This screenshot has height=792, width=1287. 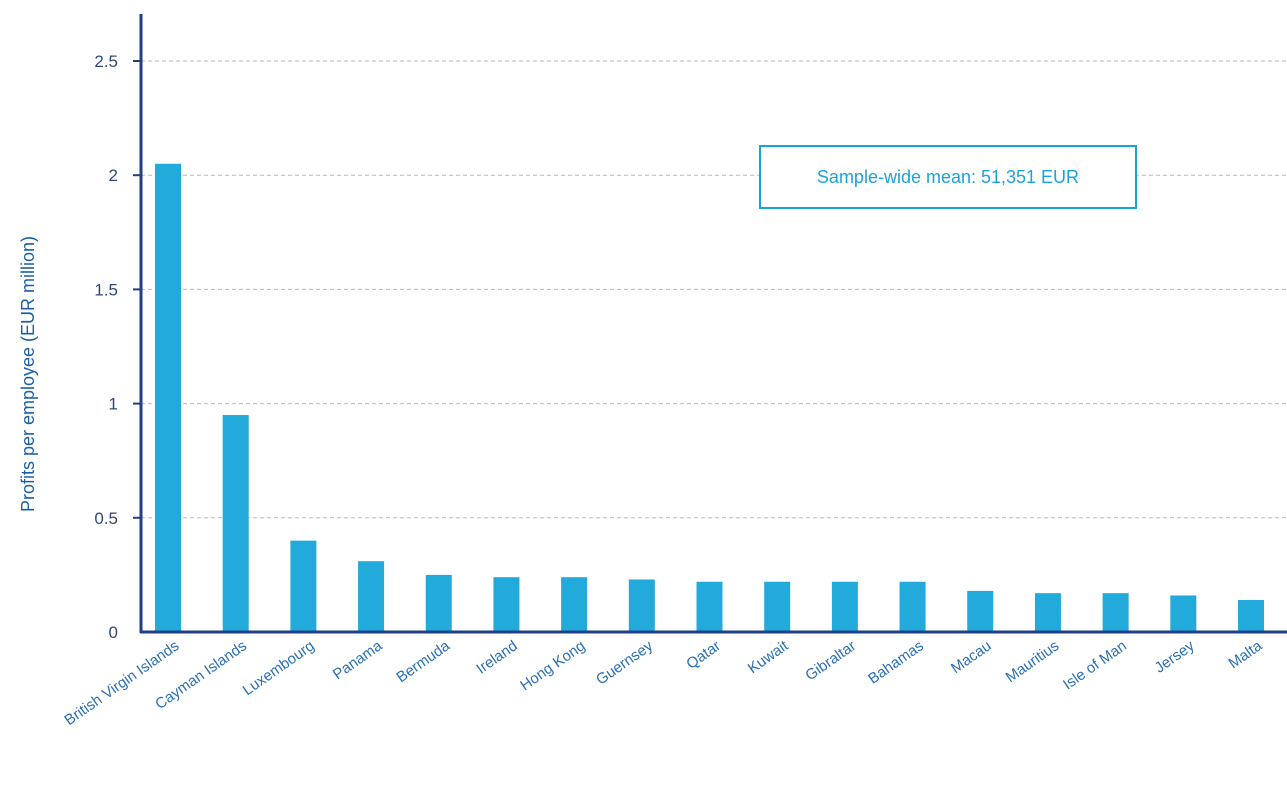 I want to click on y-tick-label: 1, so click(x=113, y=404).